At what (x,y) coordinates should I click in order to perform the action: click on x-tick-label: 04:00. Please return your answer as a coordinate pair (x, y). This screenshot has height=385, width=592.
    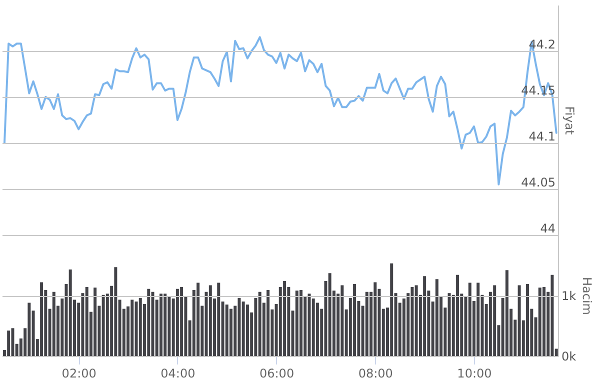
    Looking at the image, I should click on (178, 373).